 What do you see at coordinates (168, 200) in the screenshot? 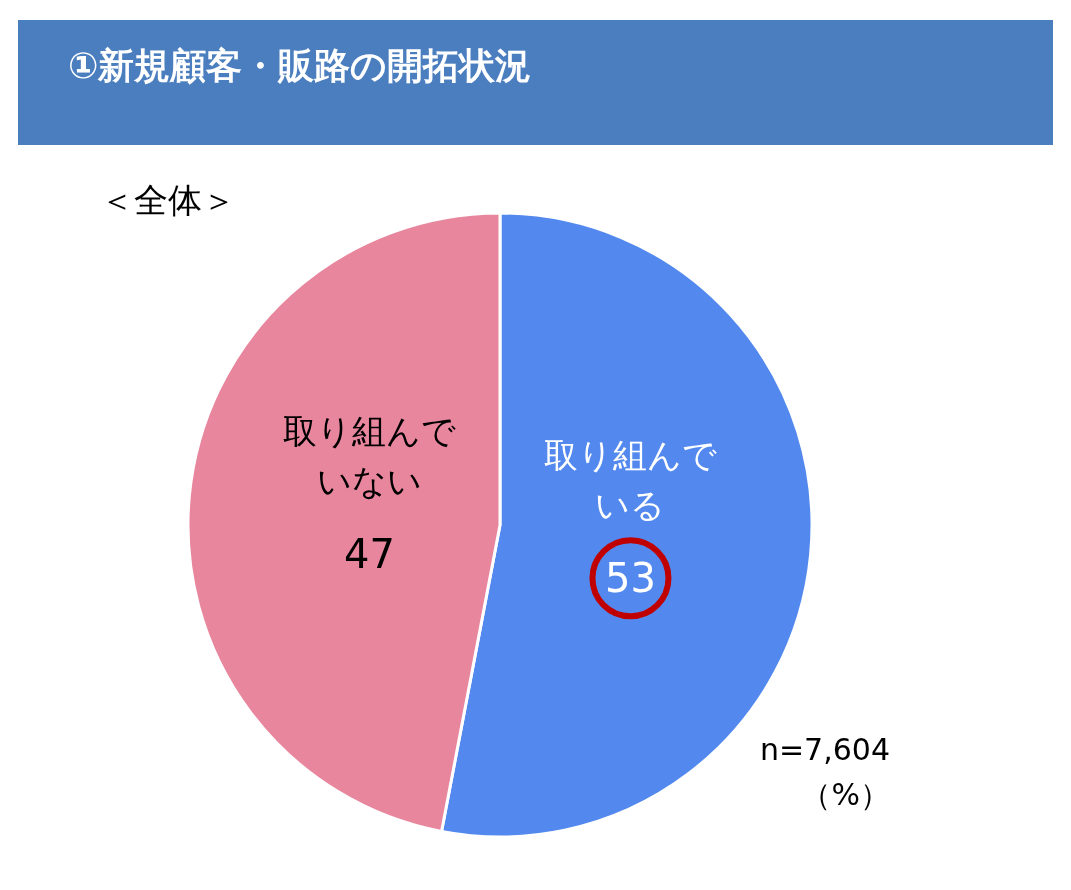
I see `chart-subtitle: ＜全体＞` at bounding box center [168, 200].